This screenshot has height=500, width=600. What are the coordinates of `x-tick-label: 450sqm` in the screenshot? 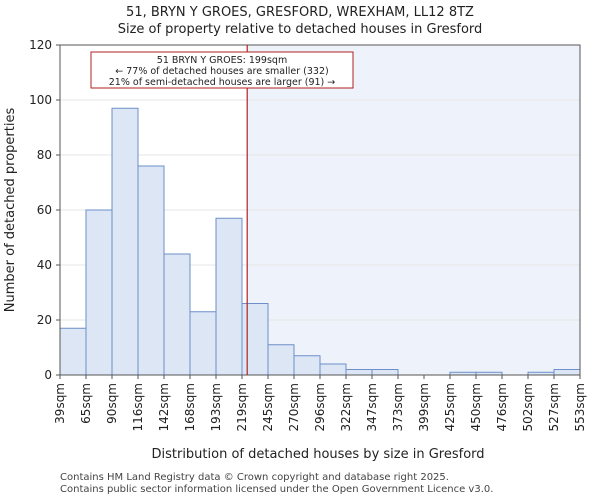 It's located at (476, 407).